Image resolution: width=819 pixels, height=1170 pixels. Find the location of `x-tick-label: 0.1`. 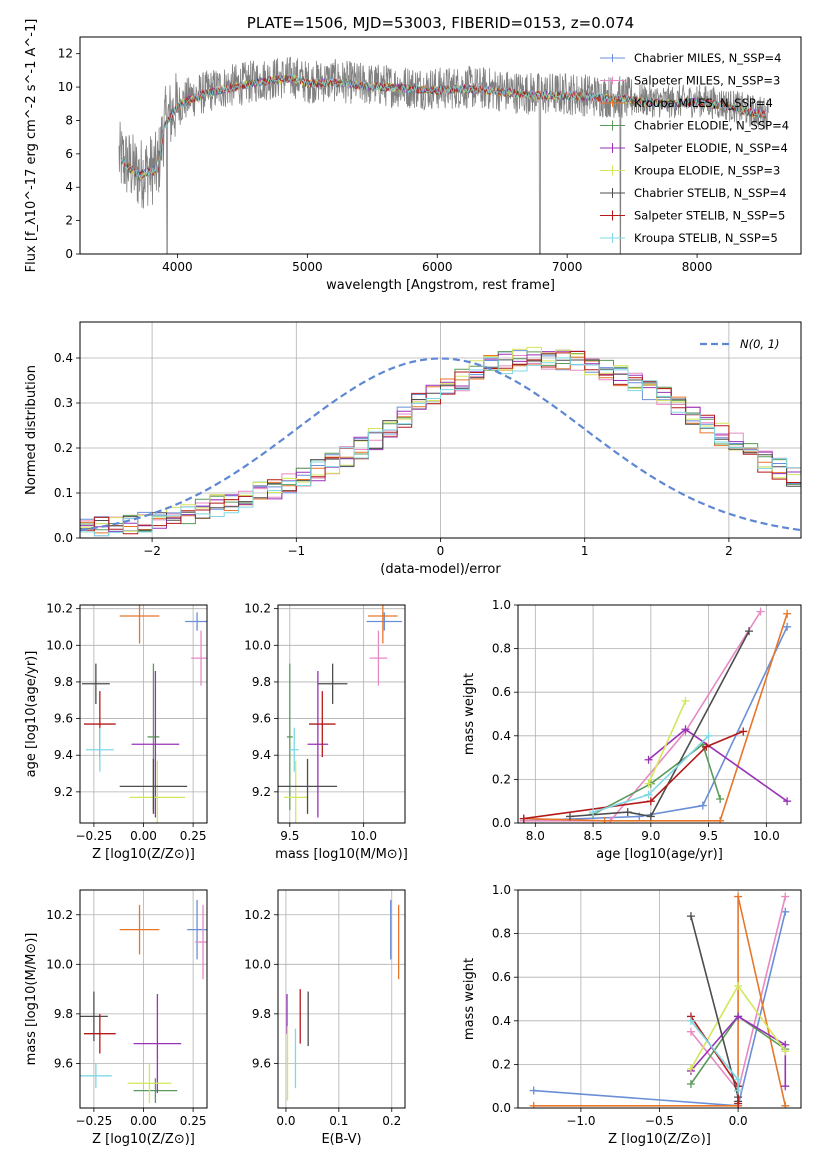

x-tick-label: 0.1 is located at coordinates (338, 1121).